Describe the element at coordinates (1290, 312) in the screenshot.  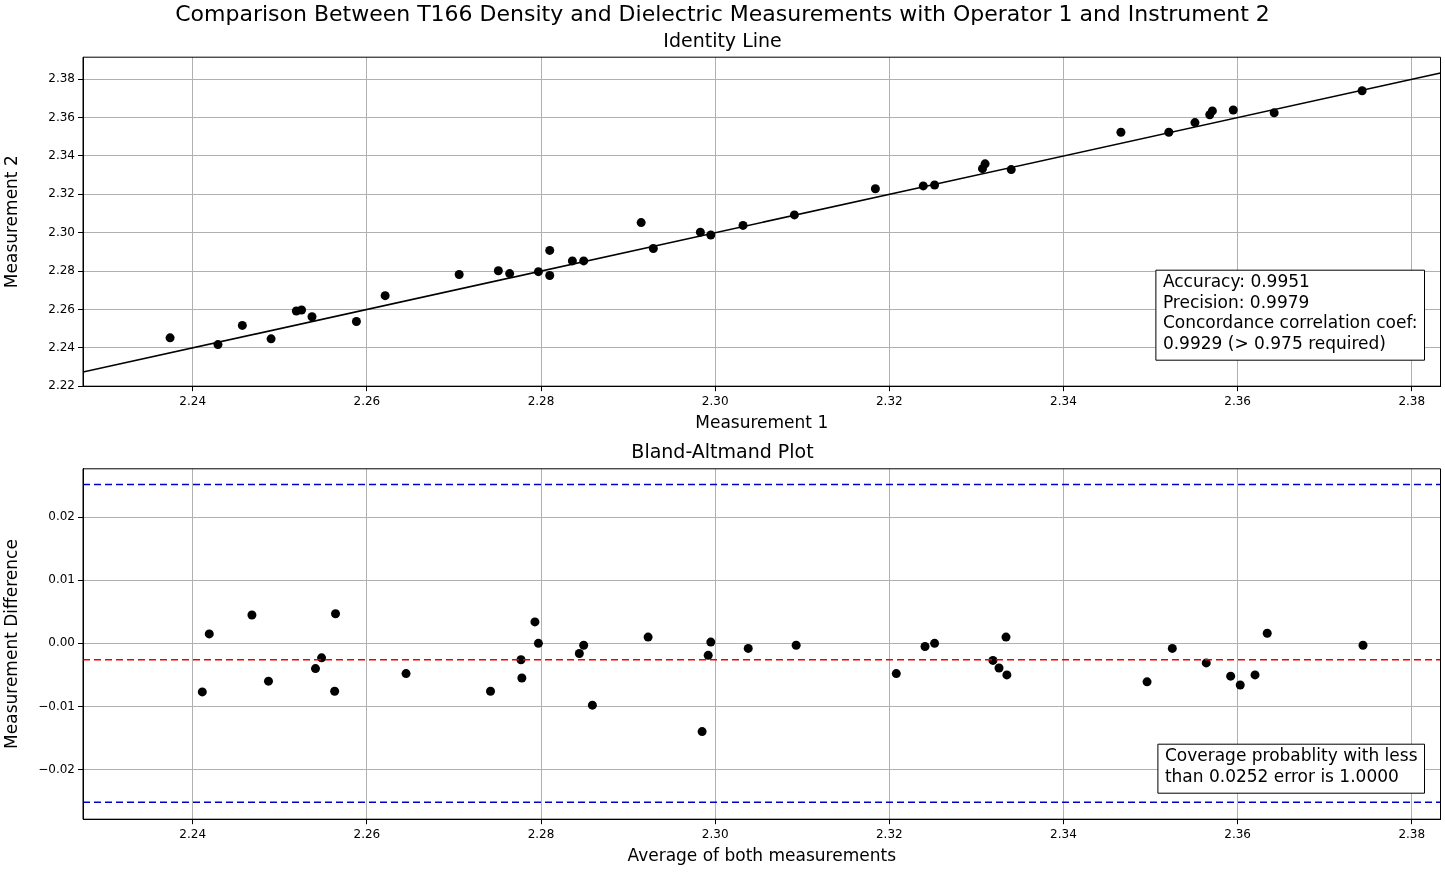
I see `annotation: Accuracy: 0.9951 Precision: 0.9979 Concordance correlation coef: 0.9929 (> 0.975 required)` at that location.